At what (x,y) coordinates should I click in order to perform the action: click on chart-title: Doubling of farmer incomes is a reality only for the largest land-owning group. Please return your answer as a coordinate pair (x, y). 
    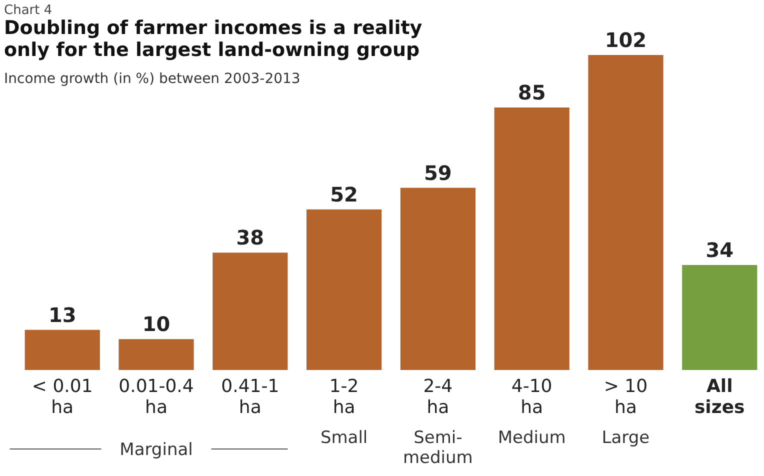
    Looking at the image, I should click on (213, 39).